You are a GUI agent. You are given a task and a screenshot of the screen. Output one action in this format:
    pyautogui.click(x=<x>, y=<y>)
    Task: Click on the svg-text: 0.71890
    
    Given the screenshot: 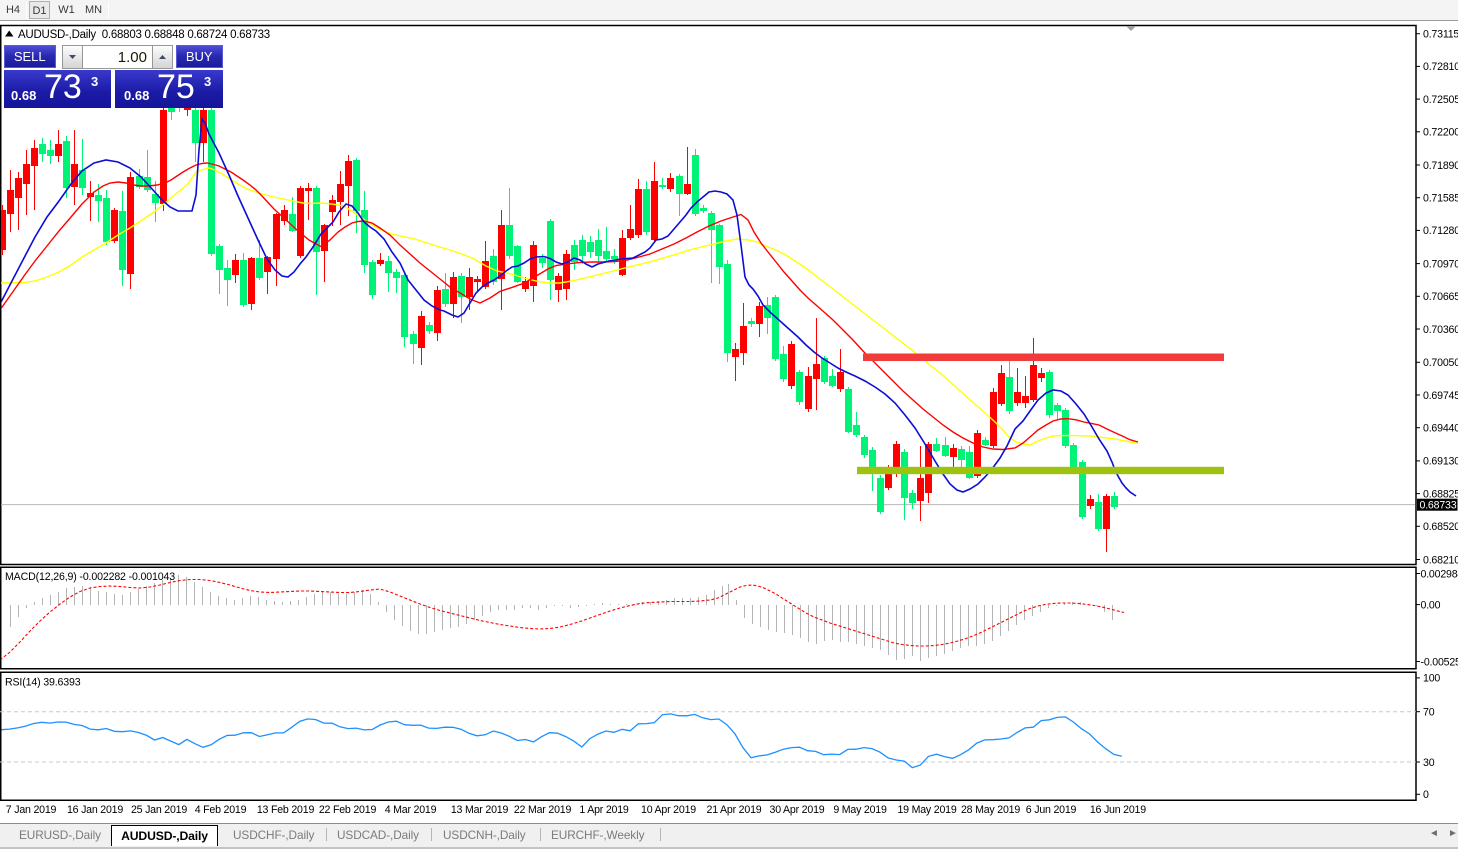 What is the action you would take?
    pyautogui.click(x=1440, y=166)
    